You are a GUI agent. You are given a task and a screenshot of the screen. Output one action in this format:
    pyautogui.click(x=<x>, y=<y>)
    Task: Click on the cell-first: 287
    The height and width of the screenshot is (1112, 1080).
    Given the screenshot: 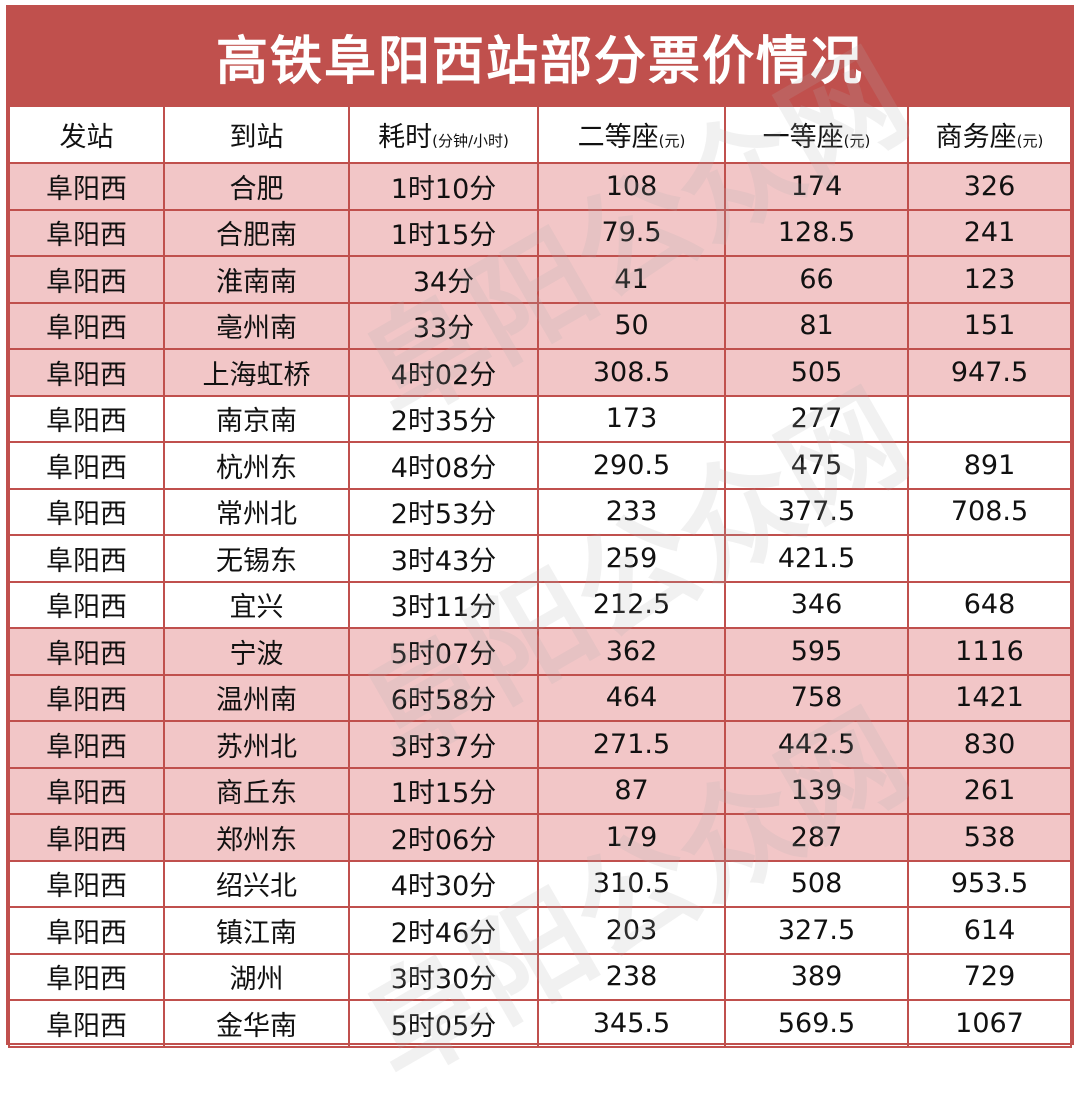 What is the action you would take?
    pyautogui.click(x=816, y=837)
    